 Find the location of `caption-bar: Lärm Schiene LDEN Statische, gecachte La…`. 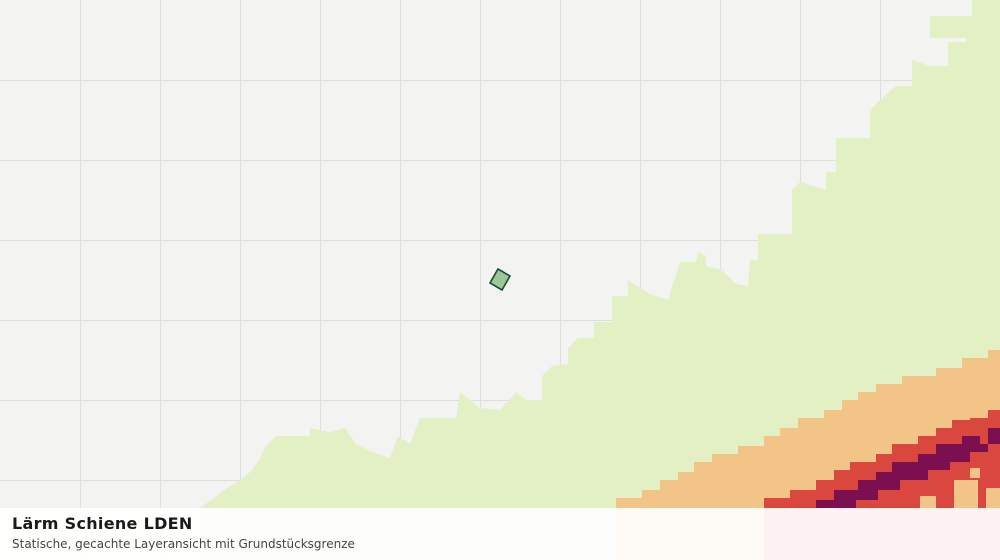

caption-bar: Lärm Schiene LDEN Statische, gecachte La… is located at coordinates (500, 534).